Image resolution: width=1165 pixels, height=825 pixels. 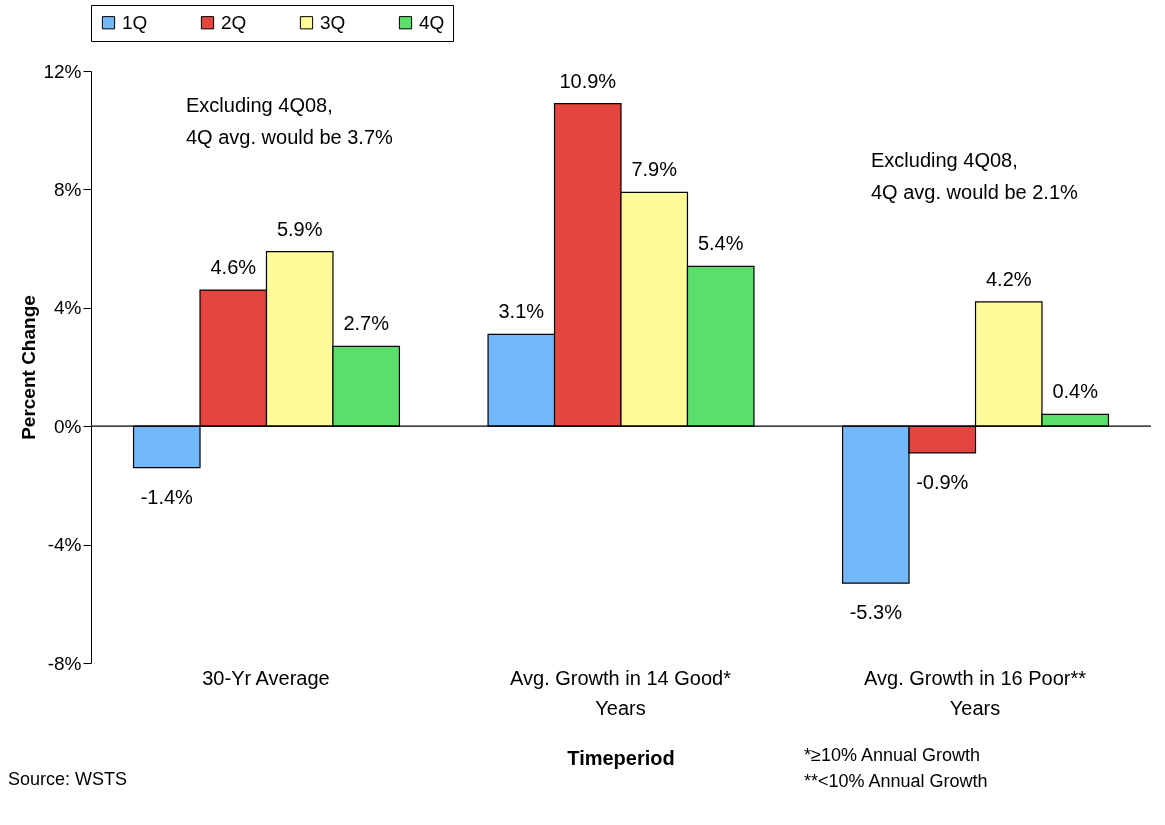 I want to click on legend-label: 4Q, so click(x=432, y=22).